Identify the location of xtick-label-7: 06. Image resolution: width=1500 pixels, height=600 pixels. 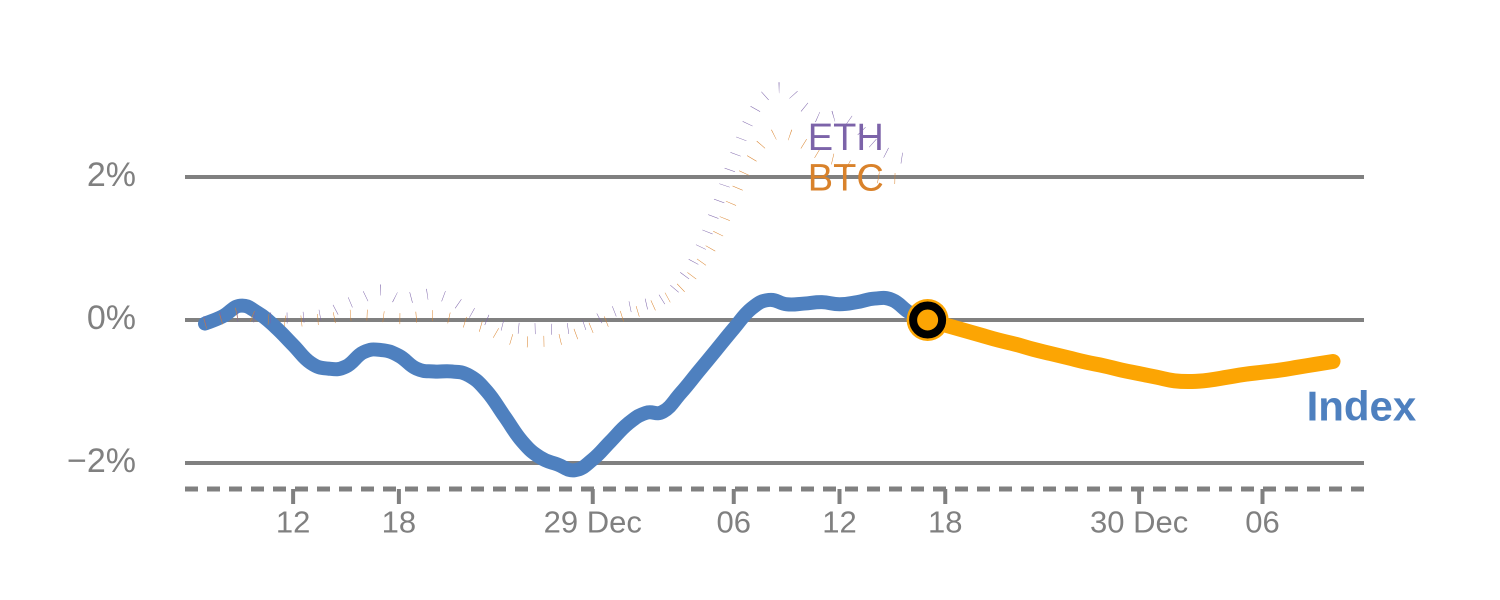
(1262, 521).